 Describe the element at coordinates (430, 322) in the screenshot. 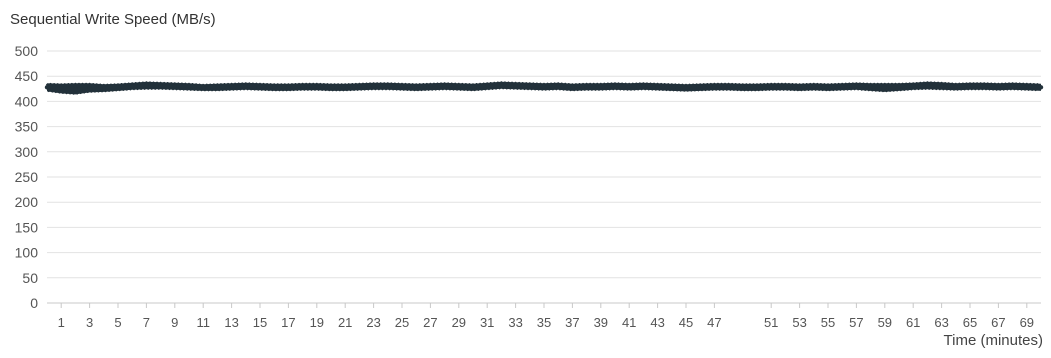

I see `x-tick-label: 27` at that location.